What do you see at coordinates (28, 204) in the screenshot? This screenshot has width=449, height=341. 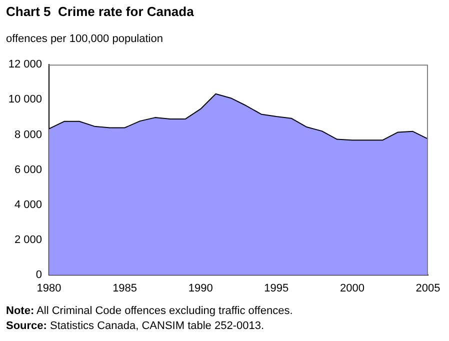 I see `y-tick-label: 4 000` at bounding box center [28, 204].